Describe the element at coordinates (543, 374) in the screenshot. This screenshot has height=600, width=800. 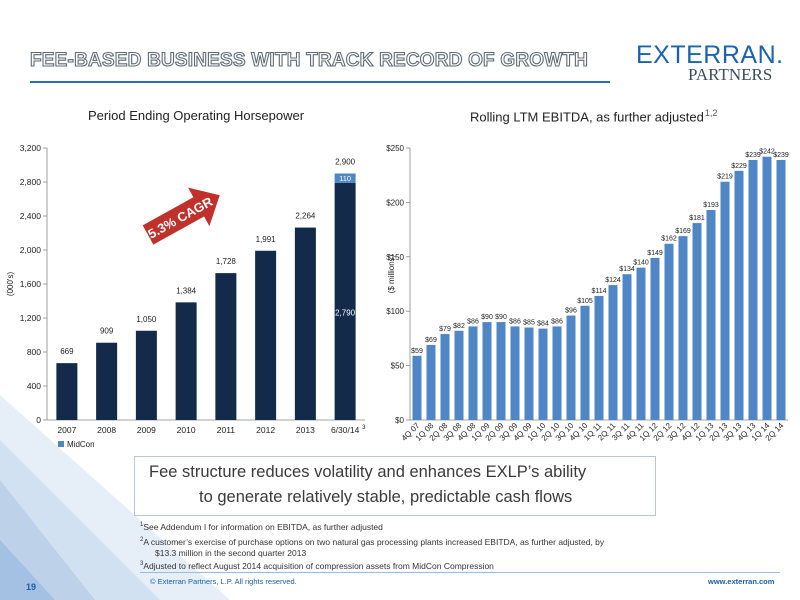
I see `chart2-bar-1Q10` at that location.